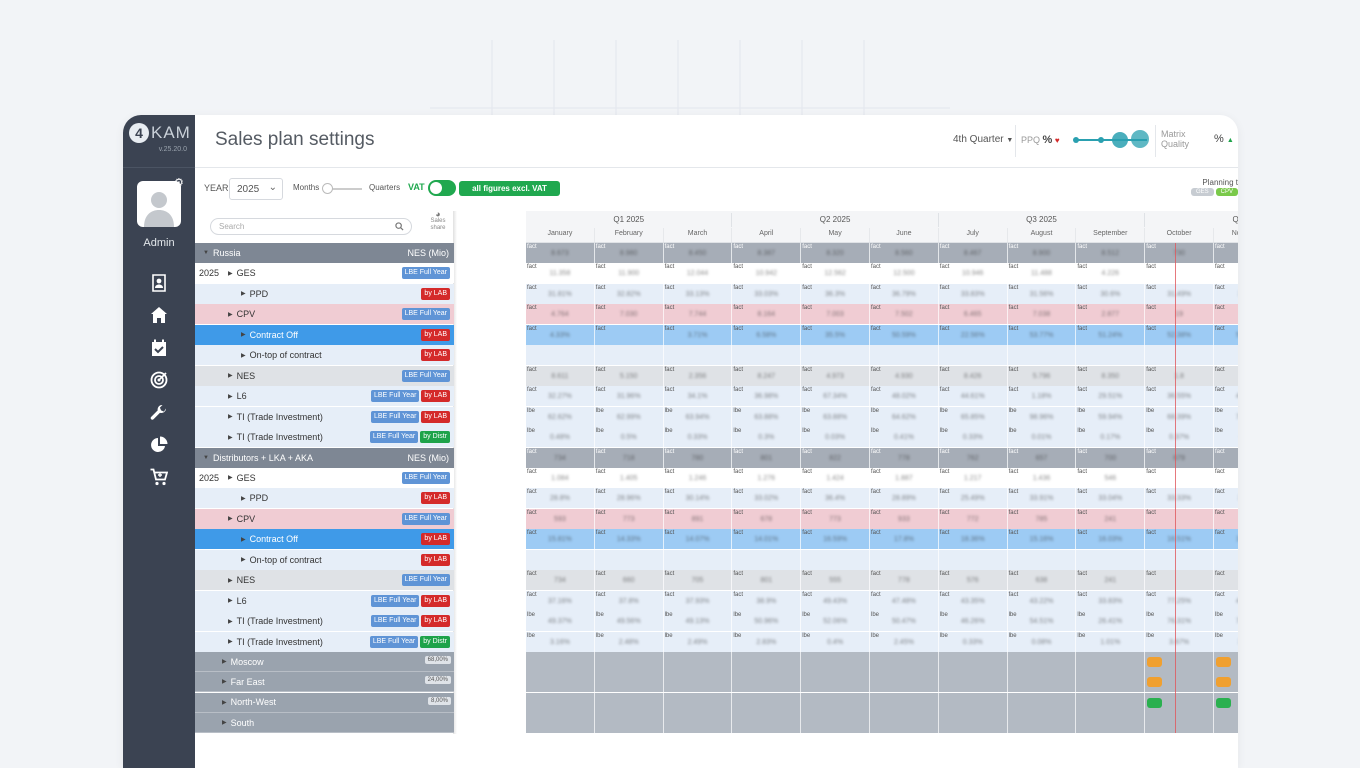 The image size is (1360, 768). Describe the element at coordinates (904, 498) in the screenshot. I see `data-cell: fact 28.89%` at that location.